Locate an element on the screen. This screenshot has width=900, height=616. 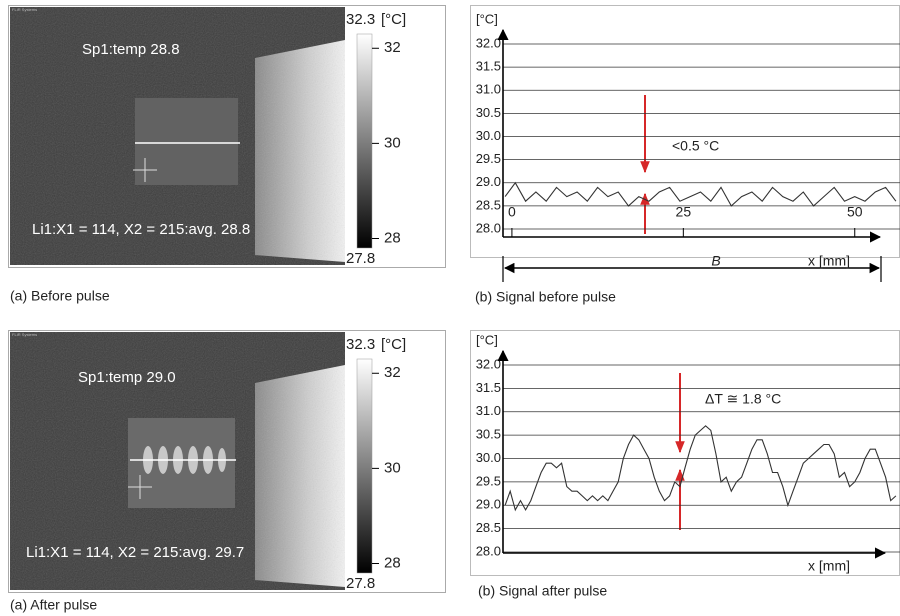
line-reading: Li1:X1 = 114, X2 = 215:avg. 29.7 is located at coordinates (135, 552).